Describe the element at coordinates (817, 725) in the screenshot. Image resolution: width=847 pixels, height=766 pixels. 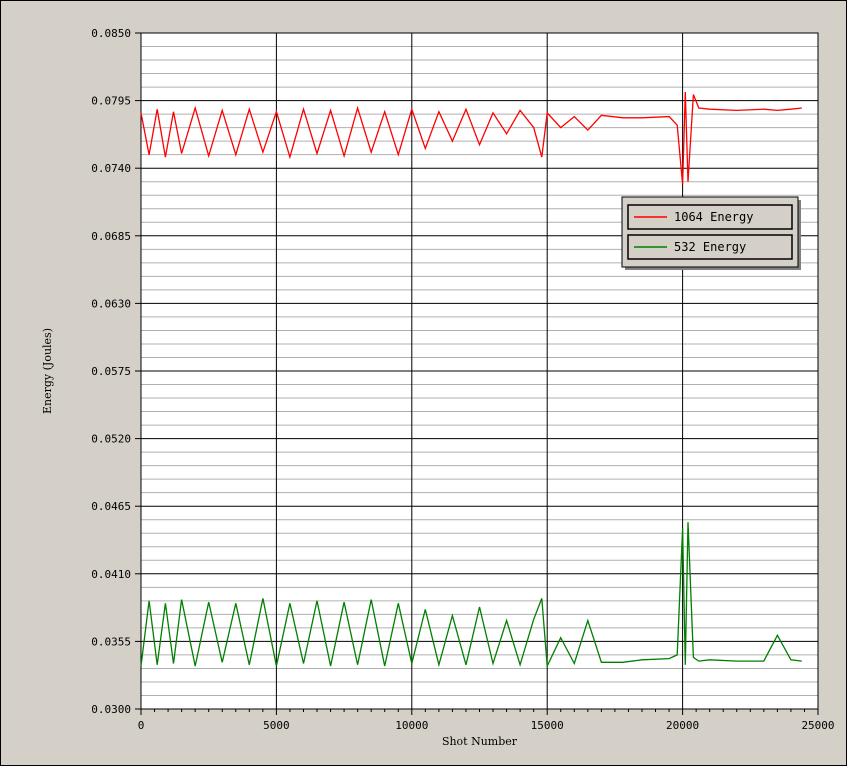
I see `x-tick-label: 25000` at that location.